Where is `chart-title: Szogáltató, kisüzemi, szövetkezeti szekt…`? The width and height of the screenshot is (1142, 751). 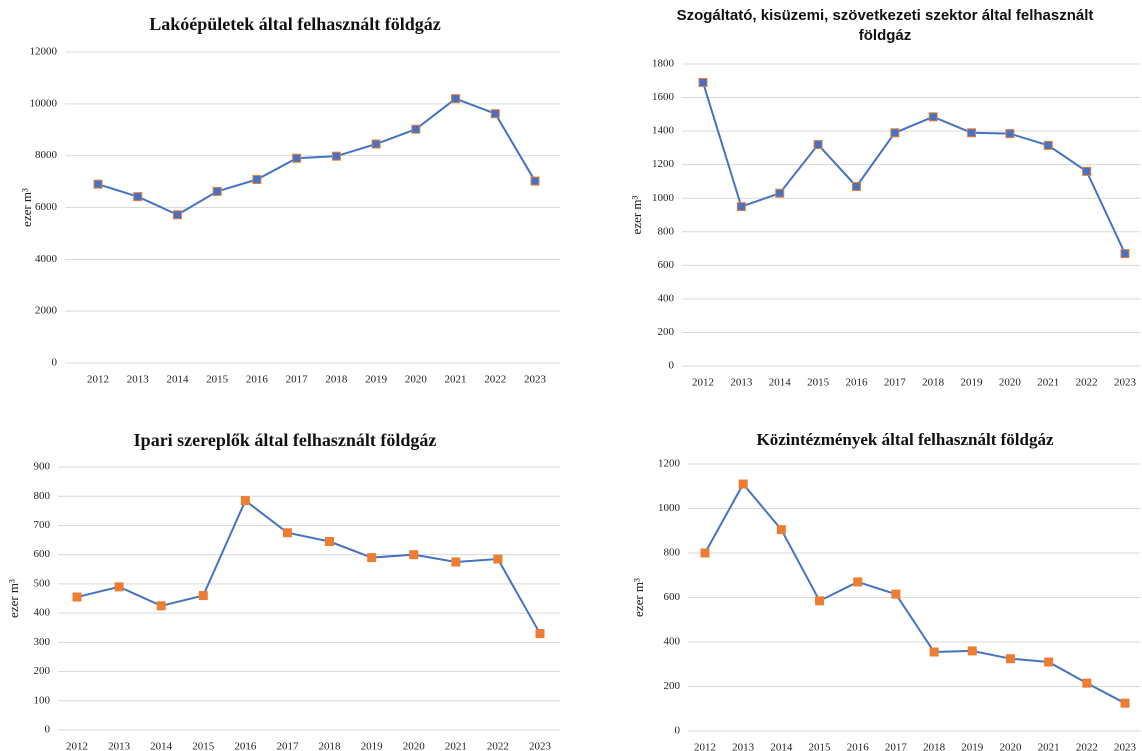
chart-title: Szogáltató, kisüzemi, szövetkezeti szekt… is located at coordinates (885, 25).